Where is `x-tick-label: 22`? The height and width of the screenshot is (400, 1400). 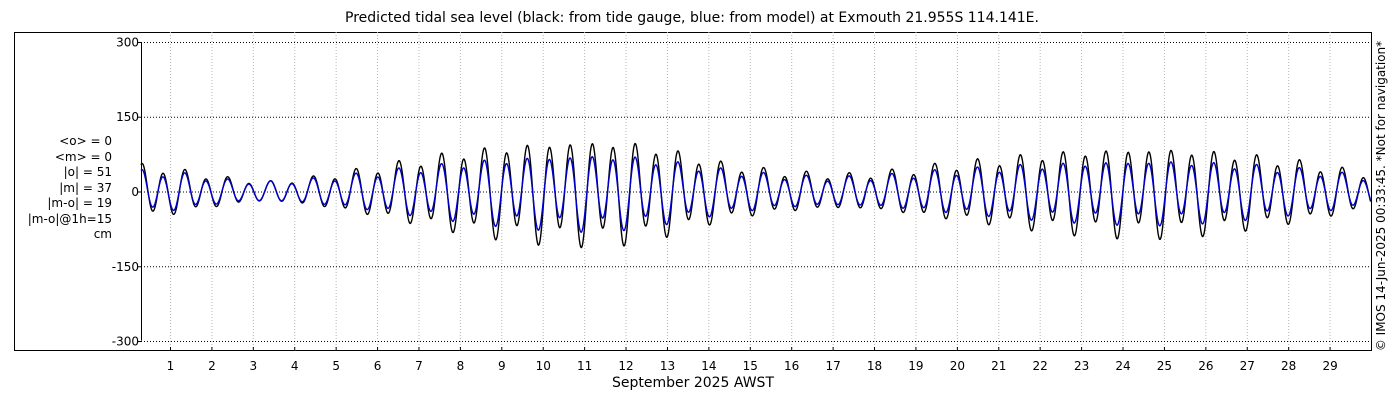 x-tick-label: 22 is located at coordinates (1040, 366).